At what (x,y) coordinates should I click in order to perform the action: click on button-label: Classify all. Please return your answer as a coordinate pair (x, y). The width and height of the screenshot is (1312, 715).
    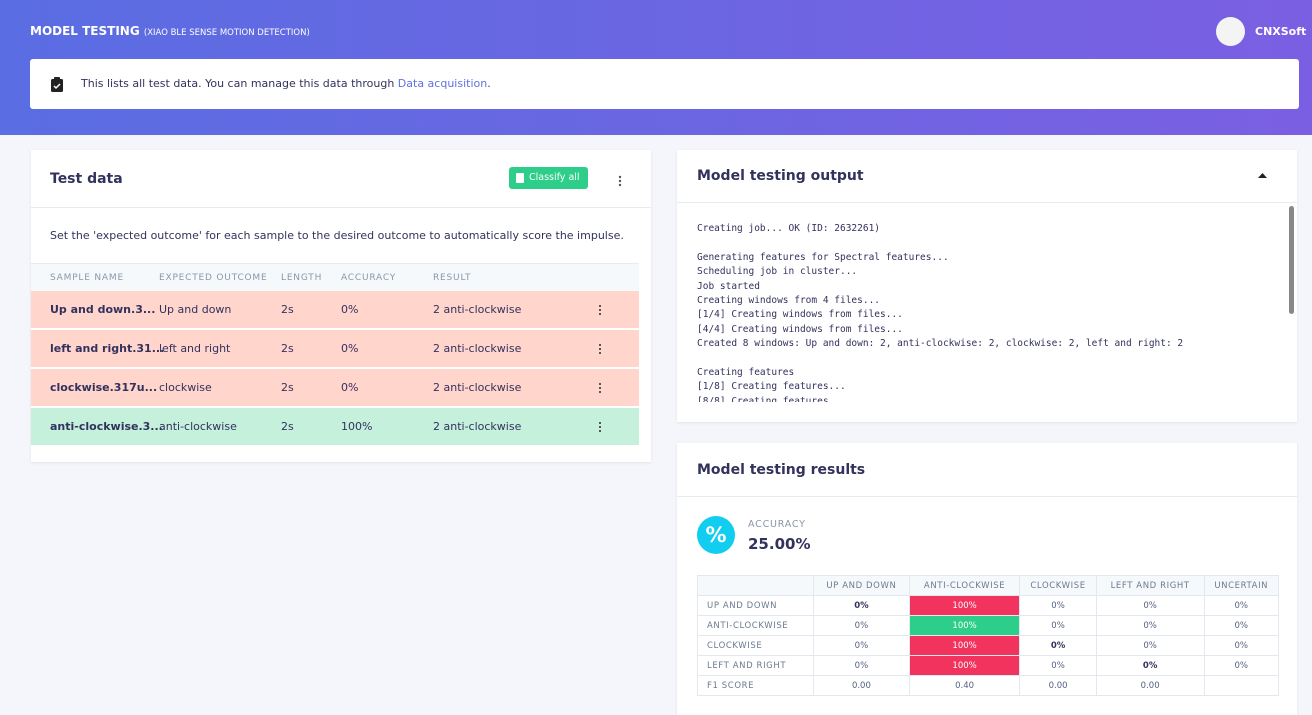
    Looking at the image, I should click on (554, 177).